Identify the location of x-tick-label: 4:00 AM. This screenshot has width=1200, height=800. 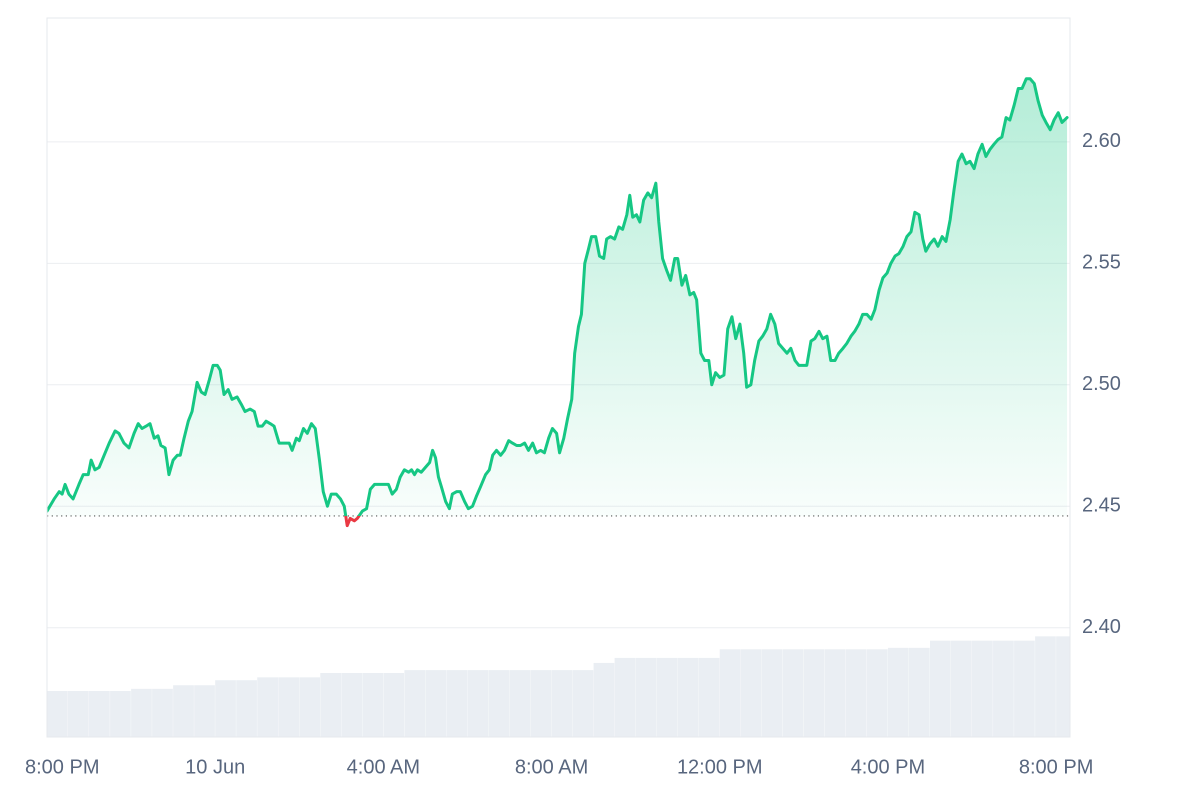
(383, 767).